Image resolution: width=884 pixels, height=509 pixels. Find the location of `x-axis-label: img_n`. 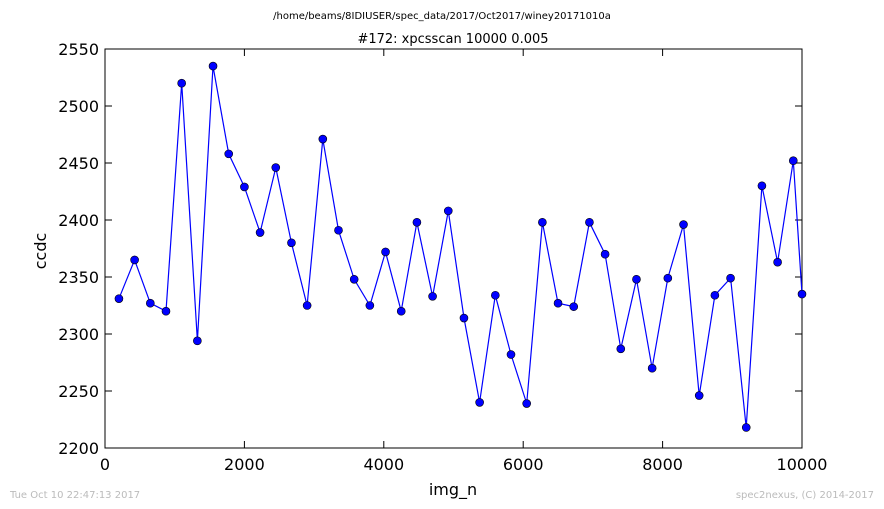

x-axis-label: img_n is located at coordinates (453, 490).